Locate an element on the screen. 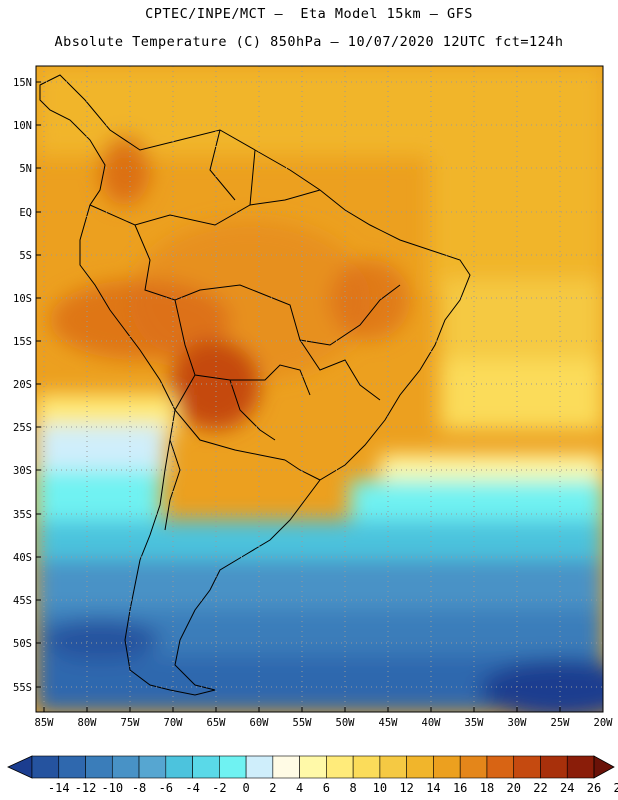 This screenshot has height=800, width=618. colorbar-label: -12 is located at coordinates (86, 788).